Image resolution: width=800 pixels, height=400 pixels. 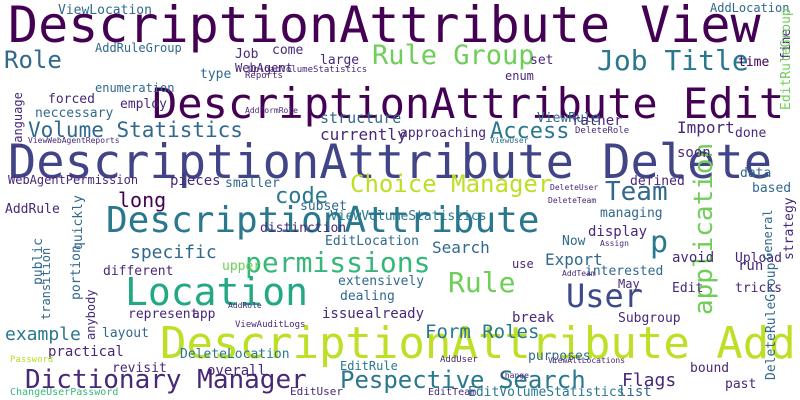 What do you see at coordinates (463, 380) in the screenshot?
I see `word: Pespective Search` at bounding box center [463, 380].